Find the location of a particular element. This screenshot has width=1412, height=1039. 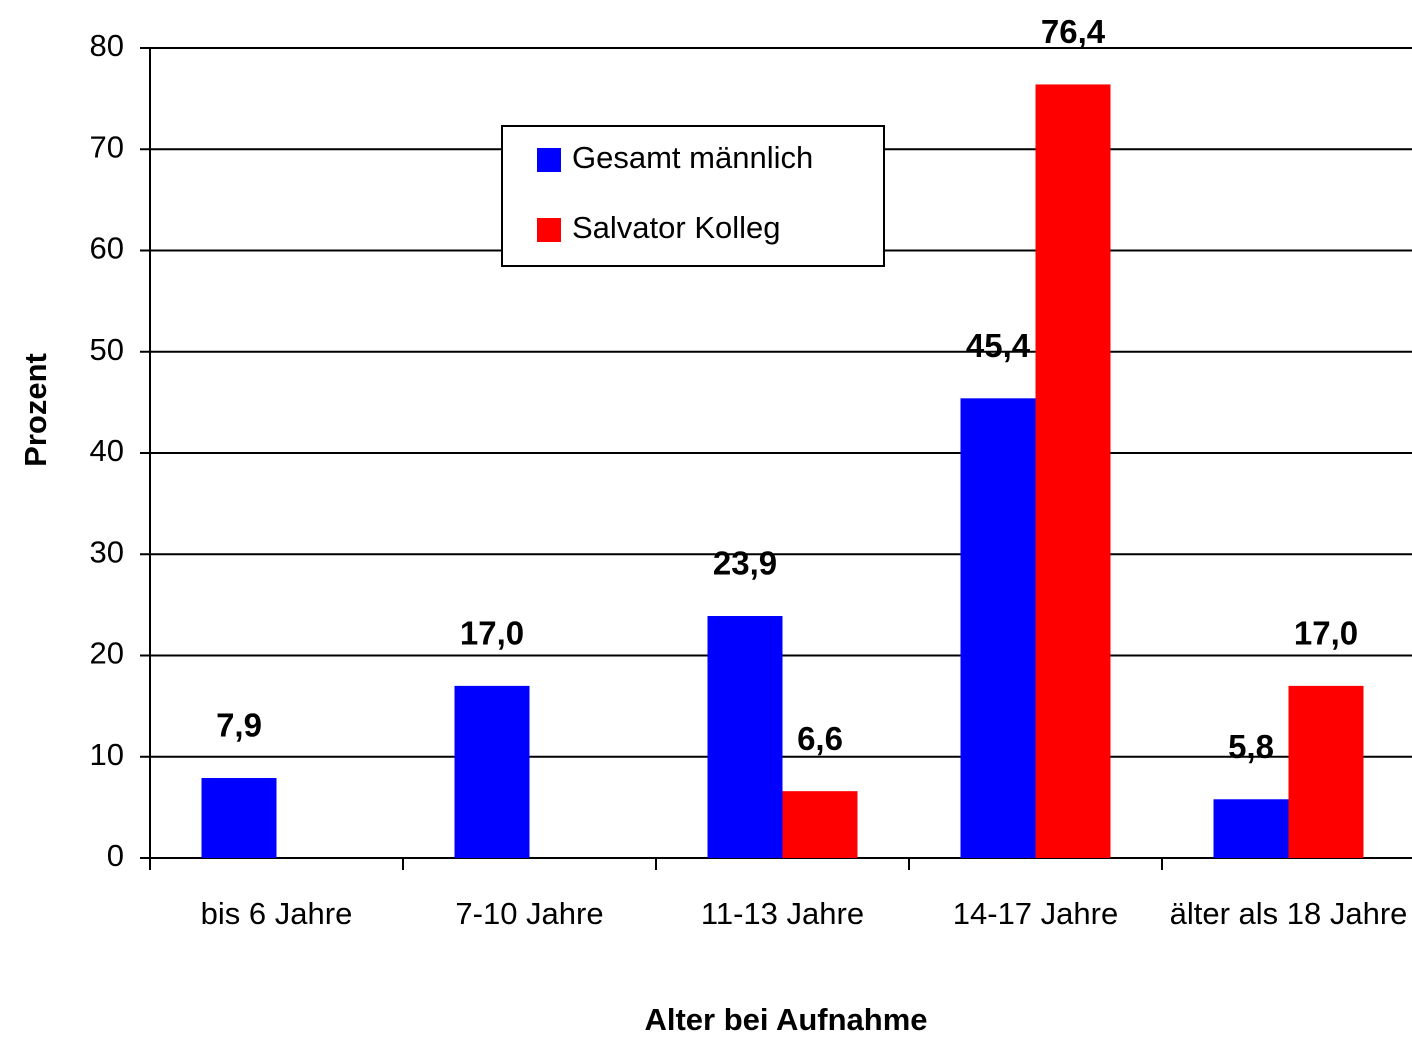

legend-label: Gesamt männlich is located at coordinates (692, 157).